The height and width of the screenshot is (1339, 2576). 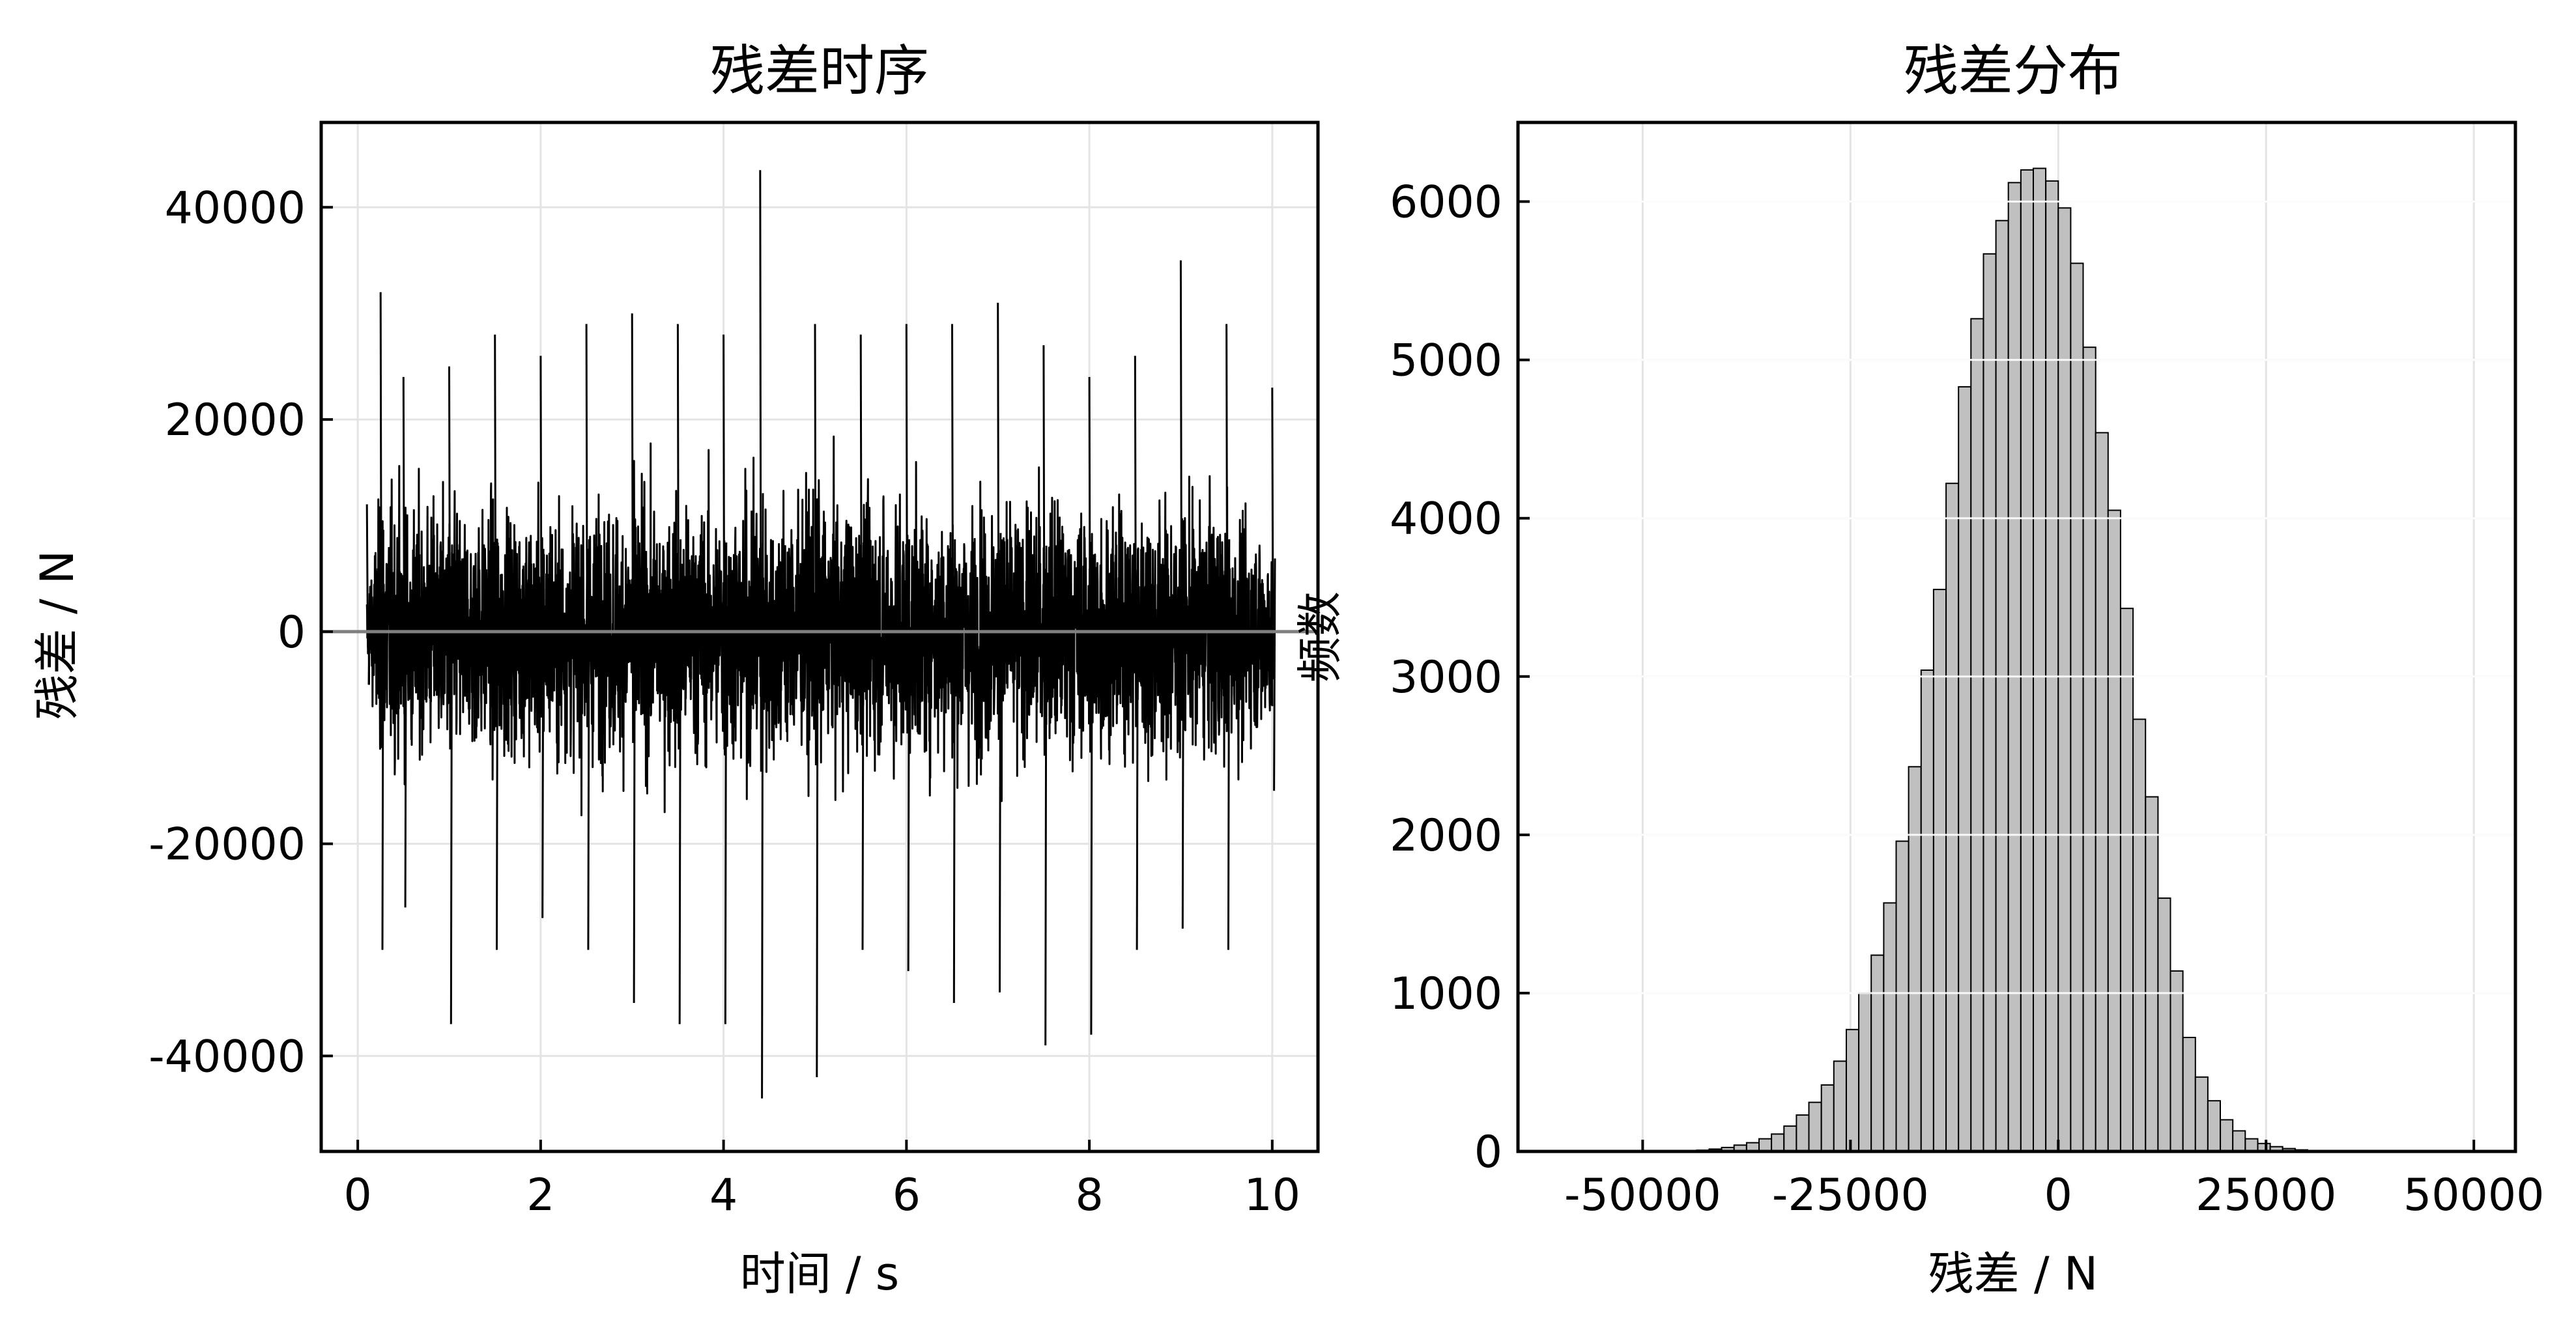 What do you see at coordinates (907, 1195) in the screenshot?
I see `left-x-tick-label: 6` at bounding box center [907, 1195].